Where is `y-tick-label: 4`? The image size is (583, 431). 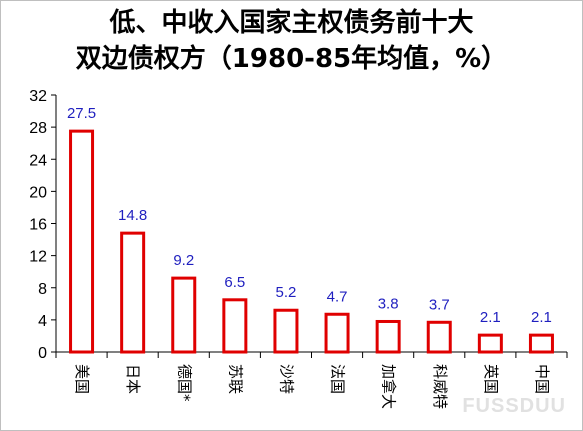
y-tick-label: 4 is located at coordinates (42, 321).